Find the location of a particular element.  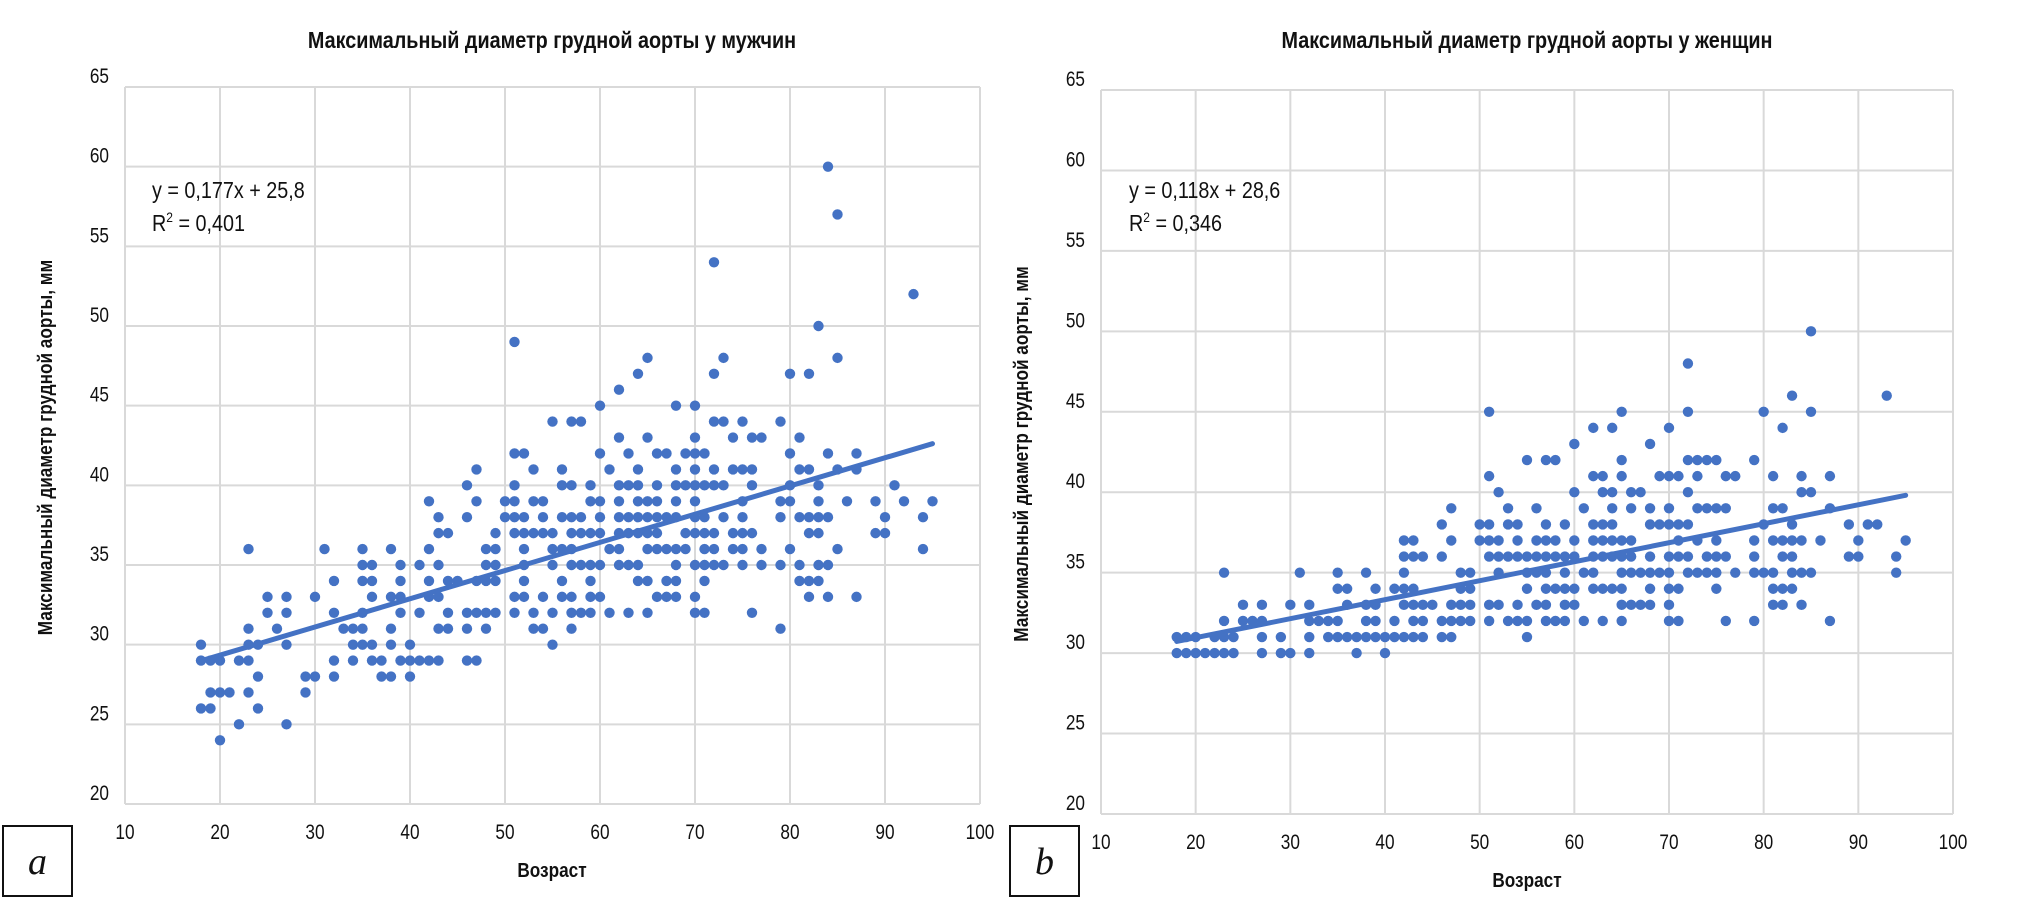

x-tick-label: 50 is located at coordinates (1479, 843).